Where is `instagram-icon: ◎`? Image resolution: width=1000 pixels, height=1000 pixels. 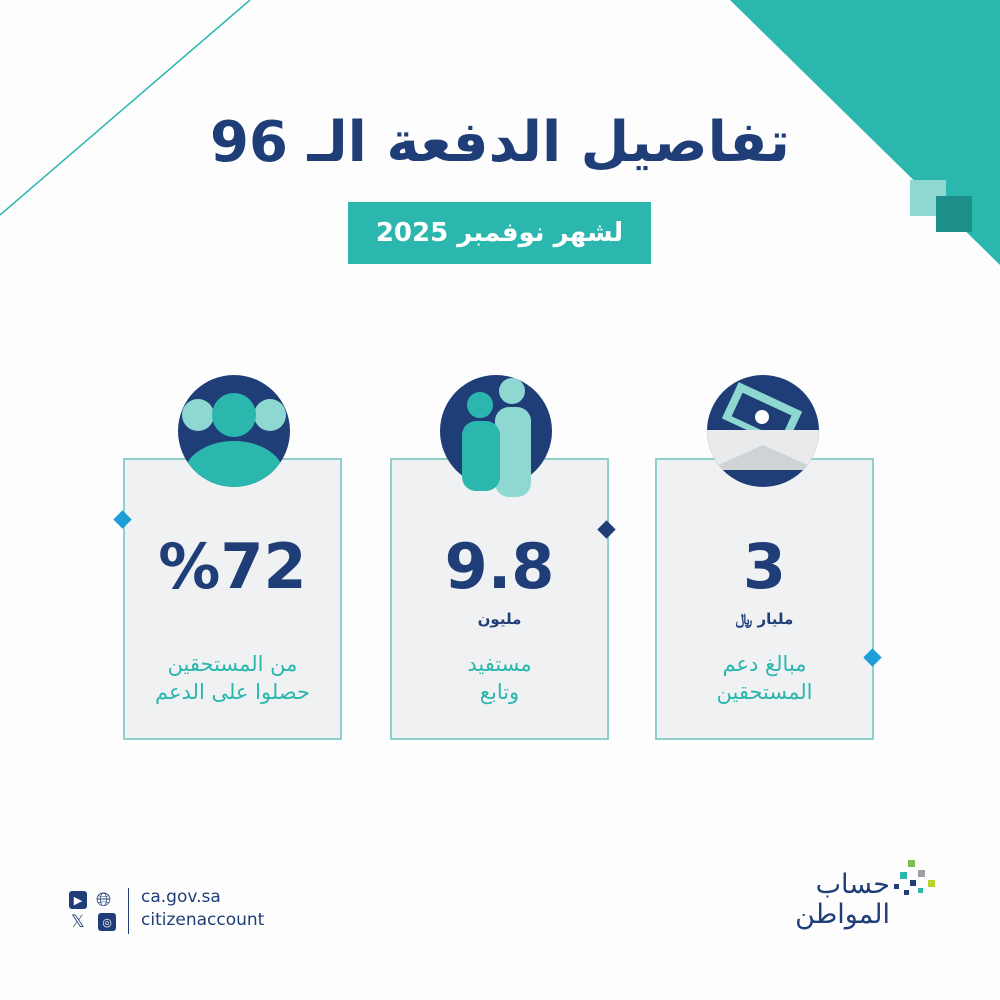 instagram-icon: ◎ is located at coordinates (107, 922).